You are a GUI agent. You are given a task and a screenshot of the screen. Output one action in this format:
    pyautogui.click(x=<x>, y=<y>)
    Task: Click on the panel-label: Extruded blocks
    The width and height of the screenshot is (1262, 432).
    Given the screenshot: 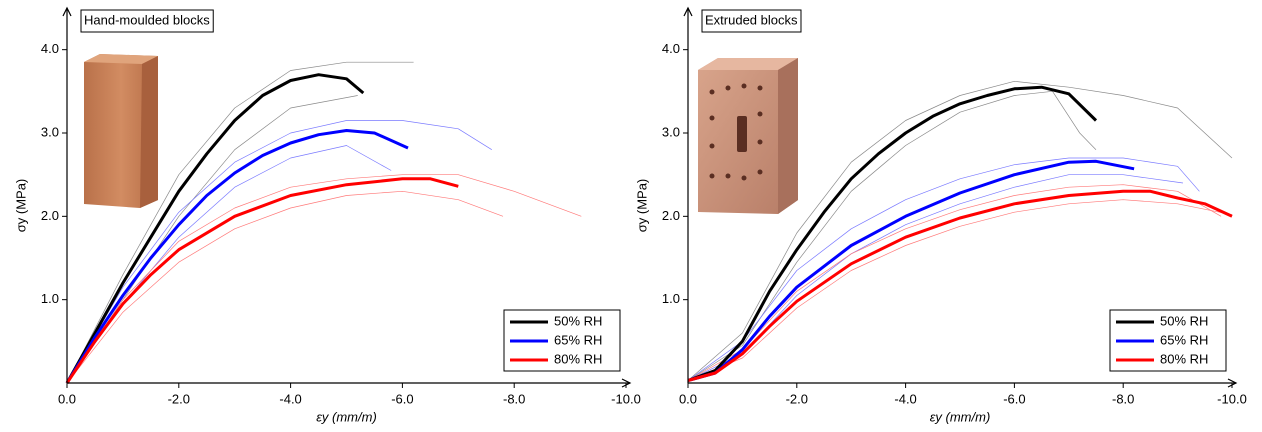 What is the action you would take?
    pyautogui.click(x=751, y=19)
    